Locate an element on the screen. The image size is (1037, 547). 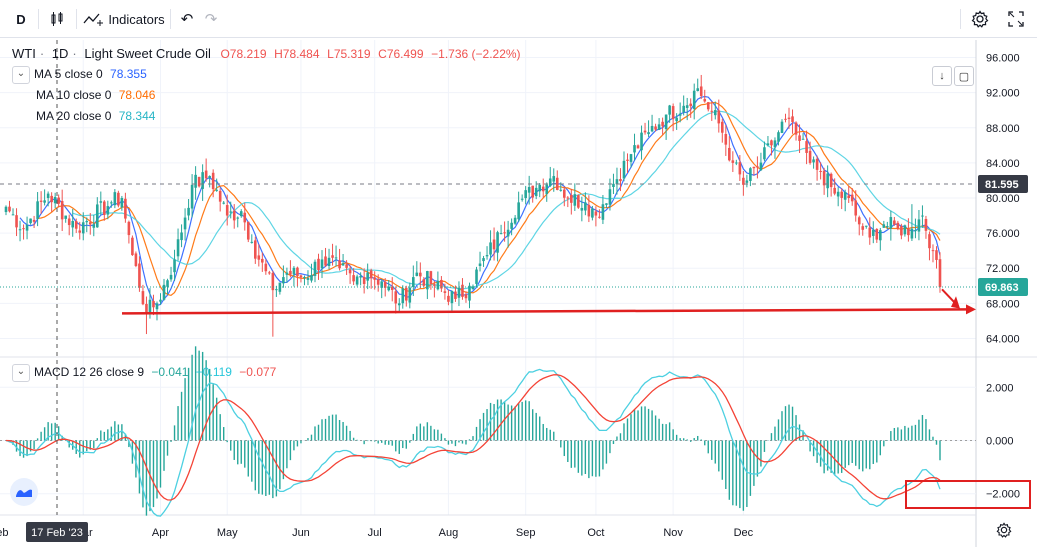
time-tick-label: Aug is located at coordinates (449, 533).